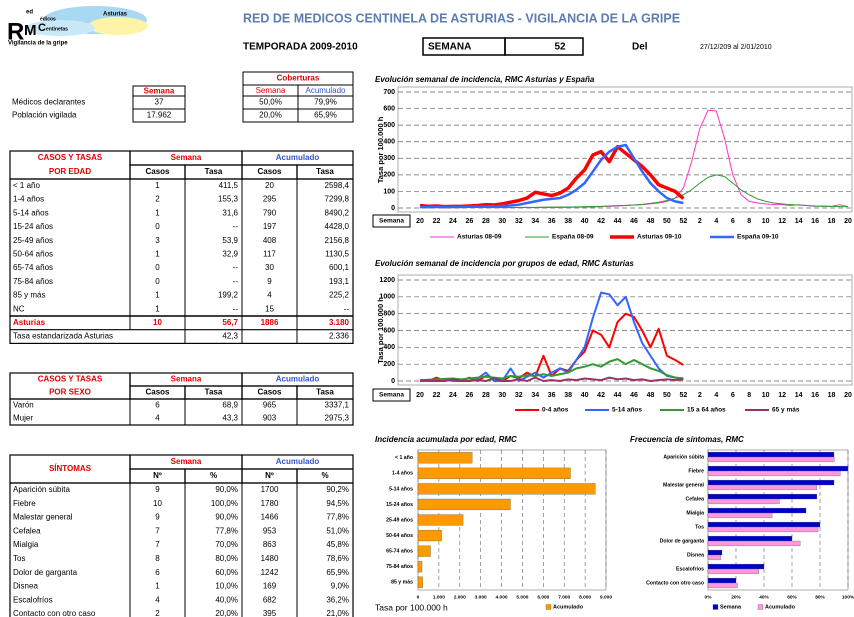 The height and width of the screenshot is (617, 854). What do you see at coordinates (270, 489) in the screenshot?
I see `table-cell-text: 1700` at bounding box center [270, 489].